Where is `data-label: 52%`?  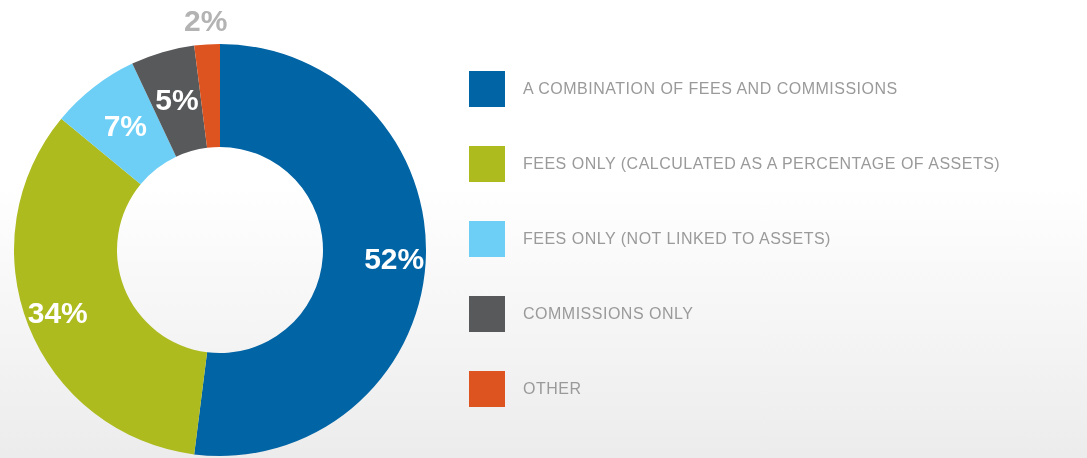
data-label: 52% is located at coordinates (394, 259).